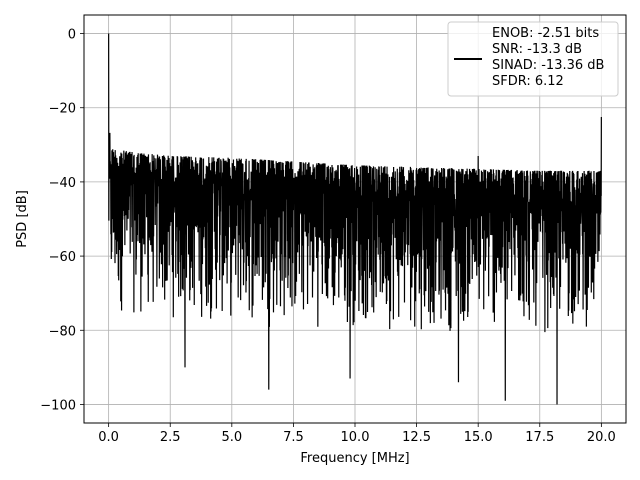 This screenshot has width=640, height=480. What do you see at coordinates (58, 405) in the screenshot?
I see `y-tick-label: −100` at bounding box center [58, 405].